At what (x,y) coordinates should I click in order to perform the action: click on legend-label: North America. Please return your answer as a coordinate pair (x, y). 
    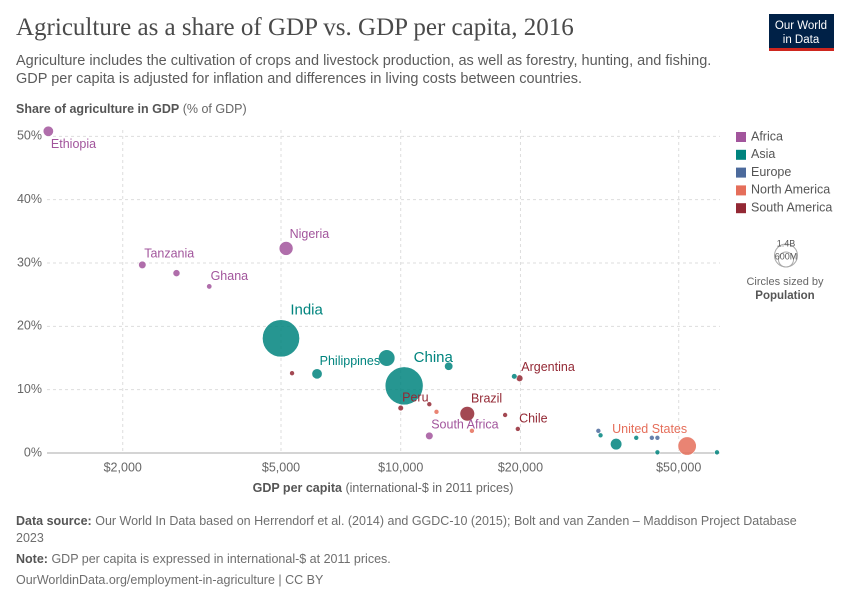
    Looking at the image, I should click on (790, 190).